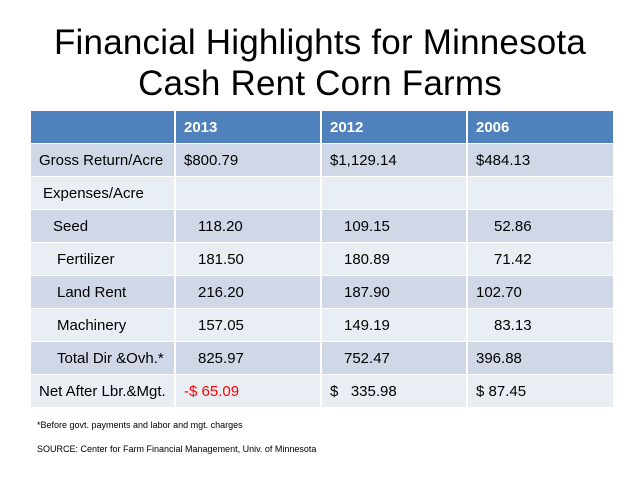 The image size is (640, 480). What do you see at coordinates (103, 127) in the screenshot?
I see `header-label` at bounding box center [103, 127].